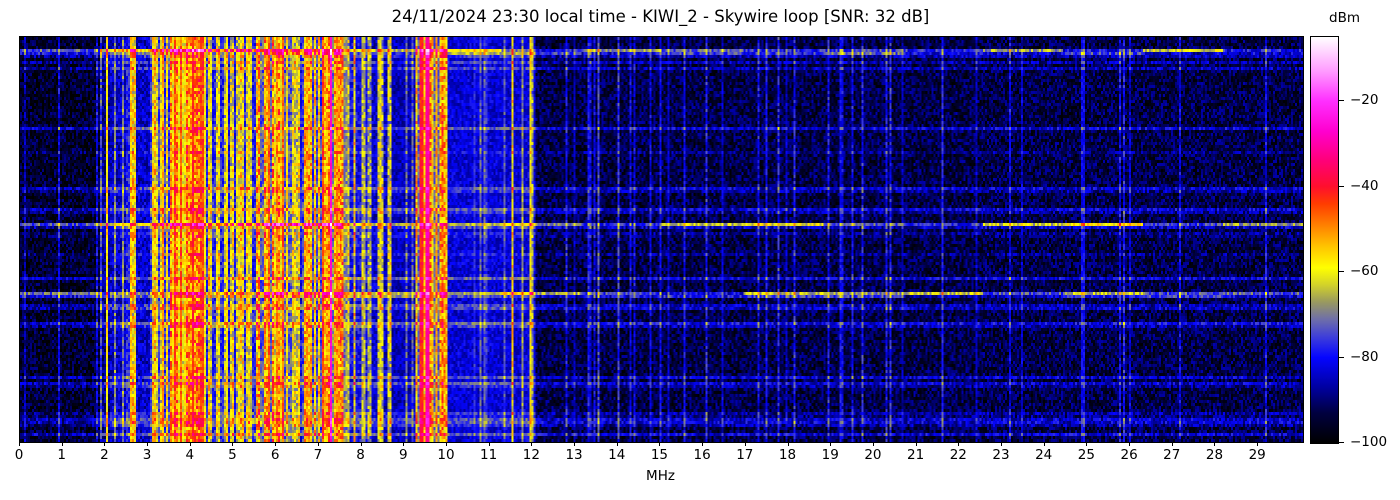 The height and width of the screenshot is (500, 1400). I want to click on x-tick-label: 0, so click(19, 455).